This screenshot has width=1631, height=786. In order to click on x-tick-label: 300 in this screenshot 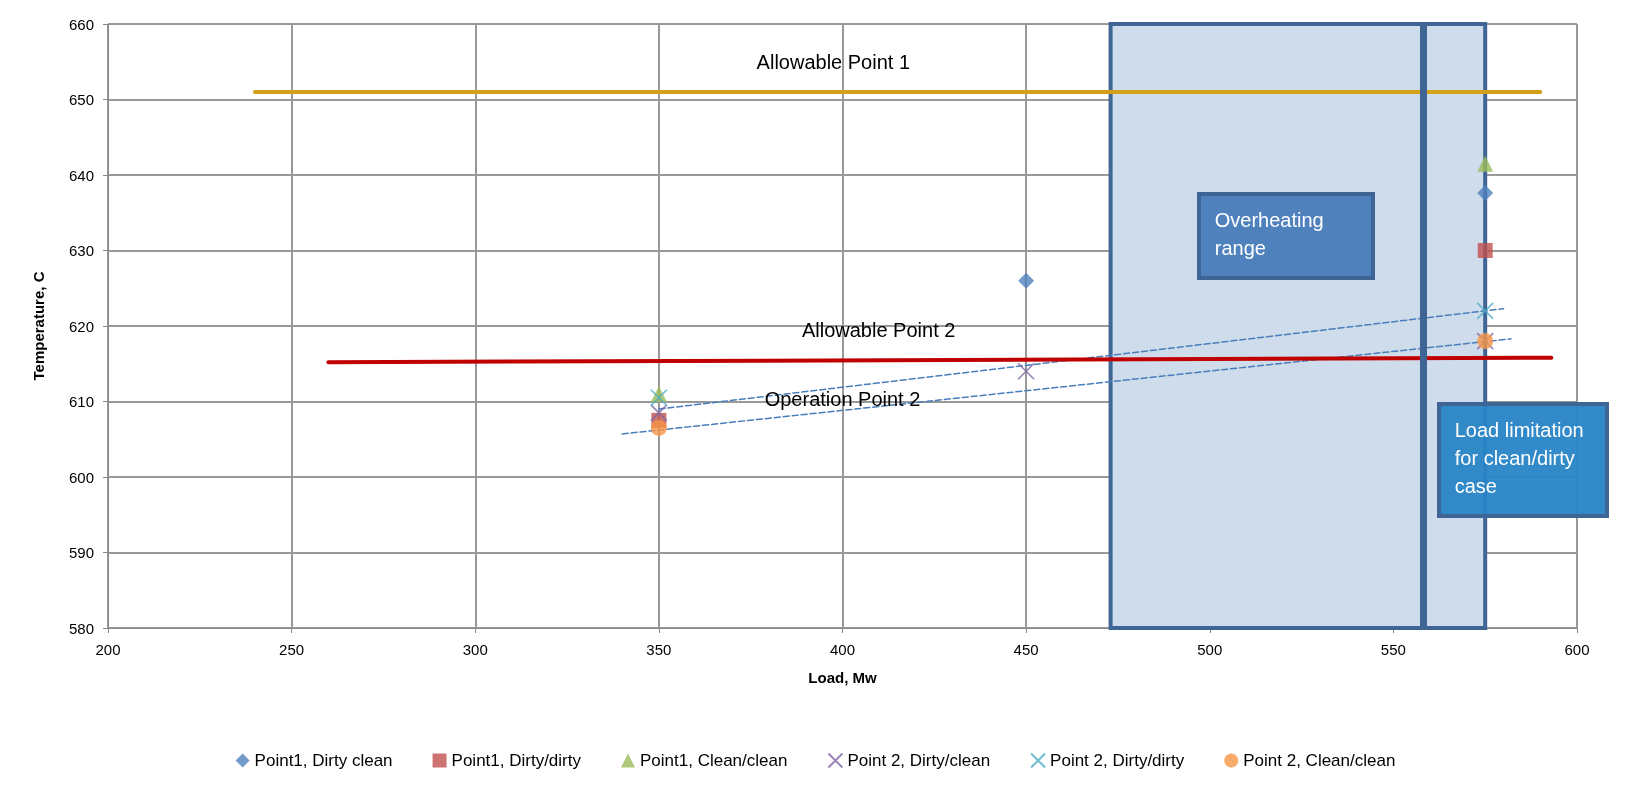, I will do `click(475, 649)`.